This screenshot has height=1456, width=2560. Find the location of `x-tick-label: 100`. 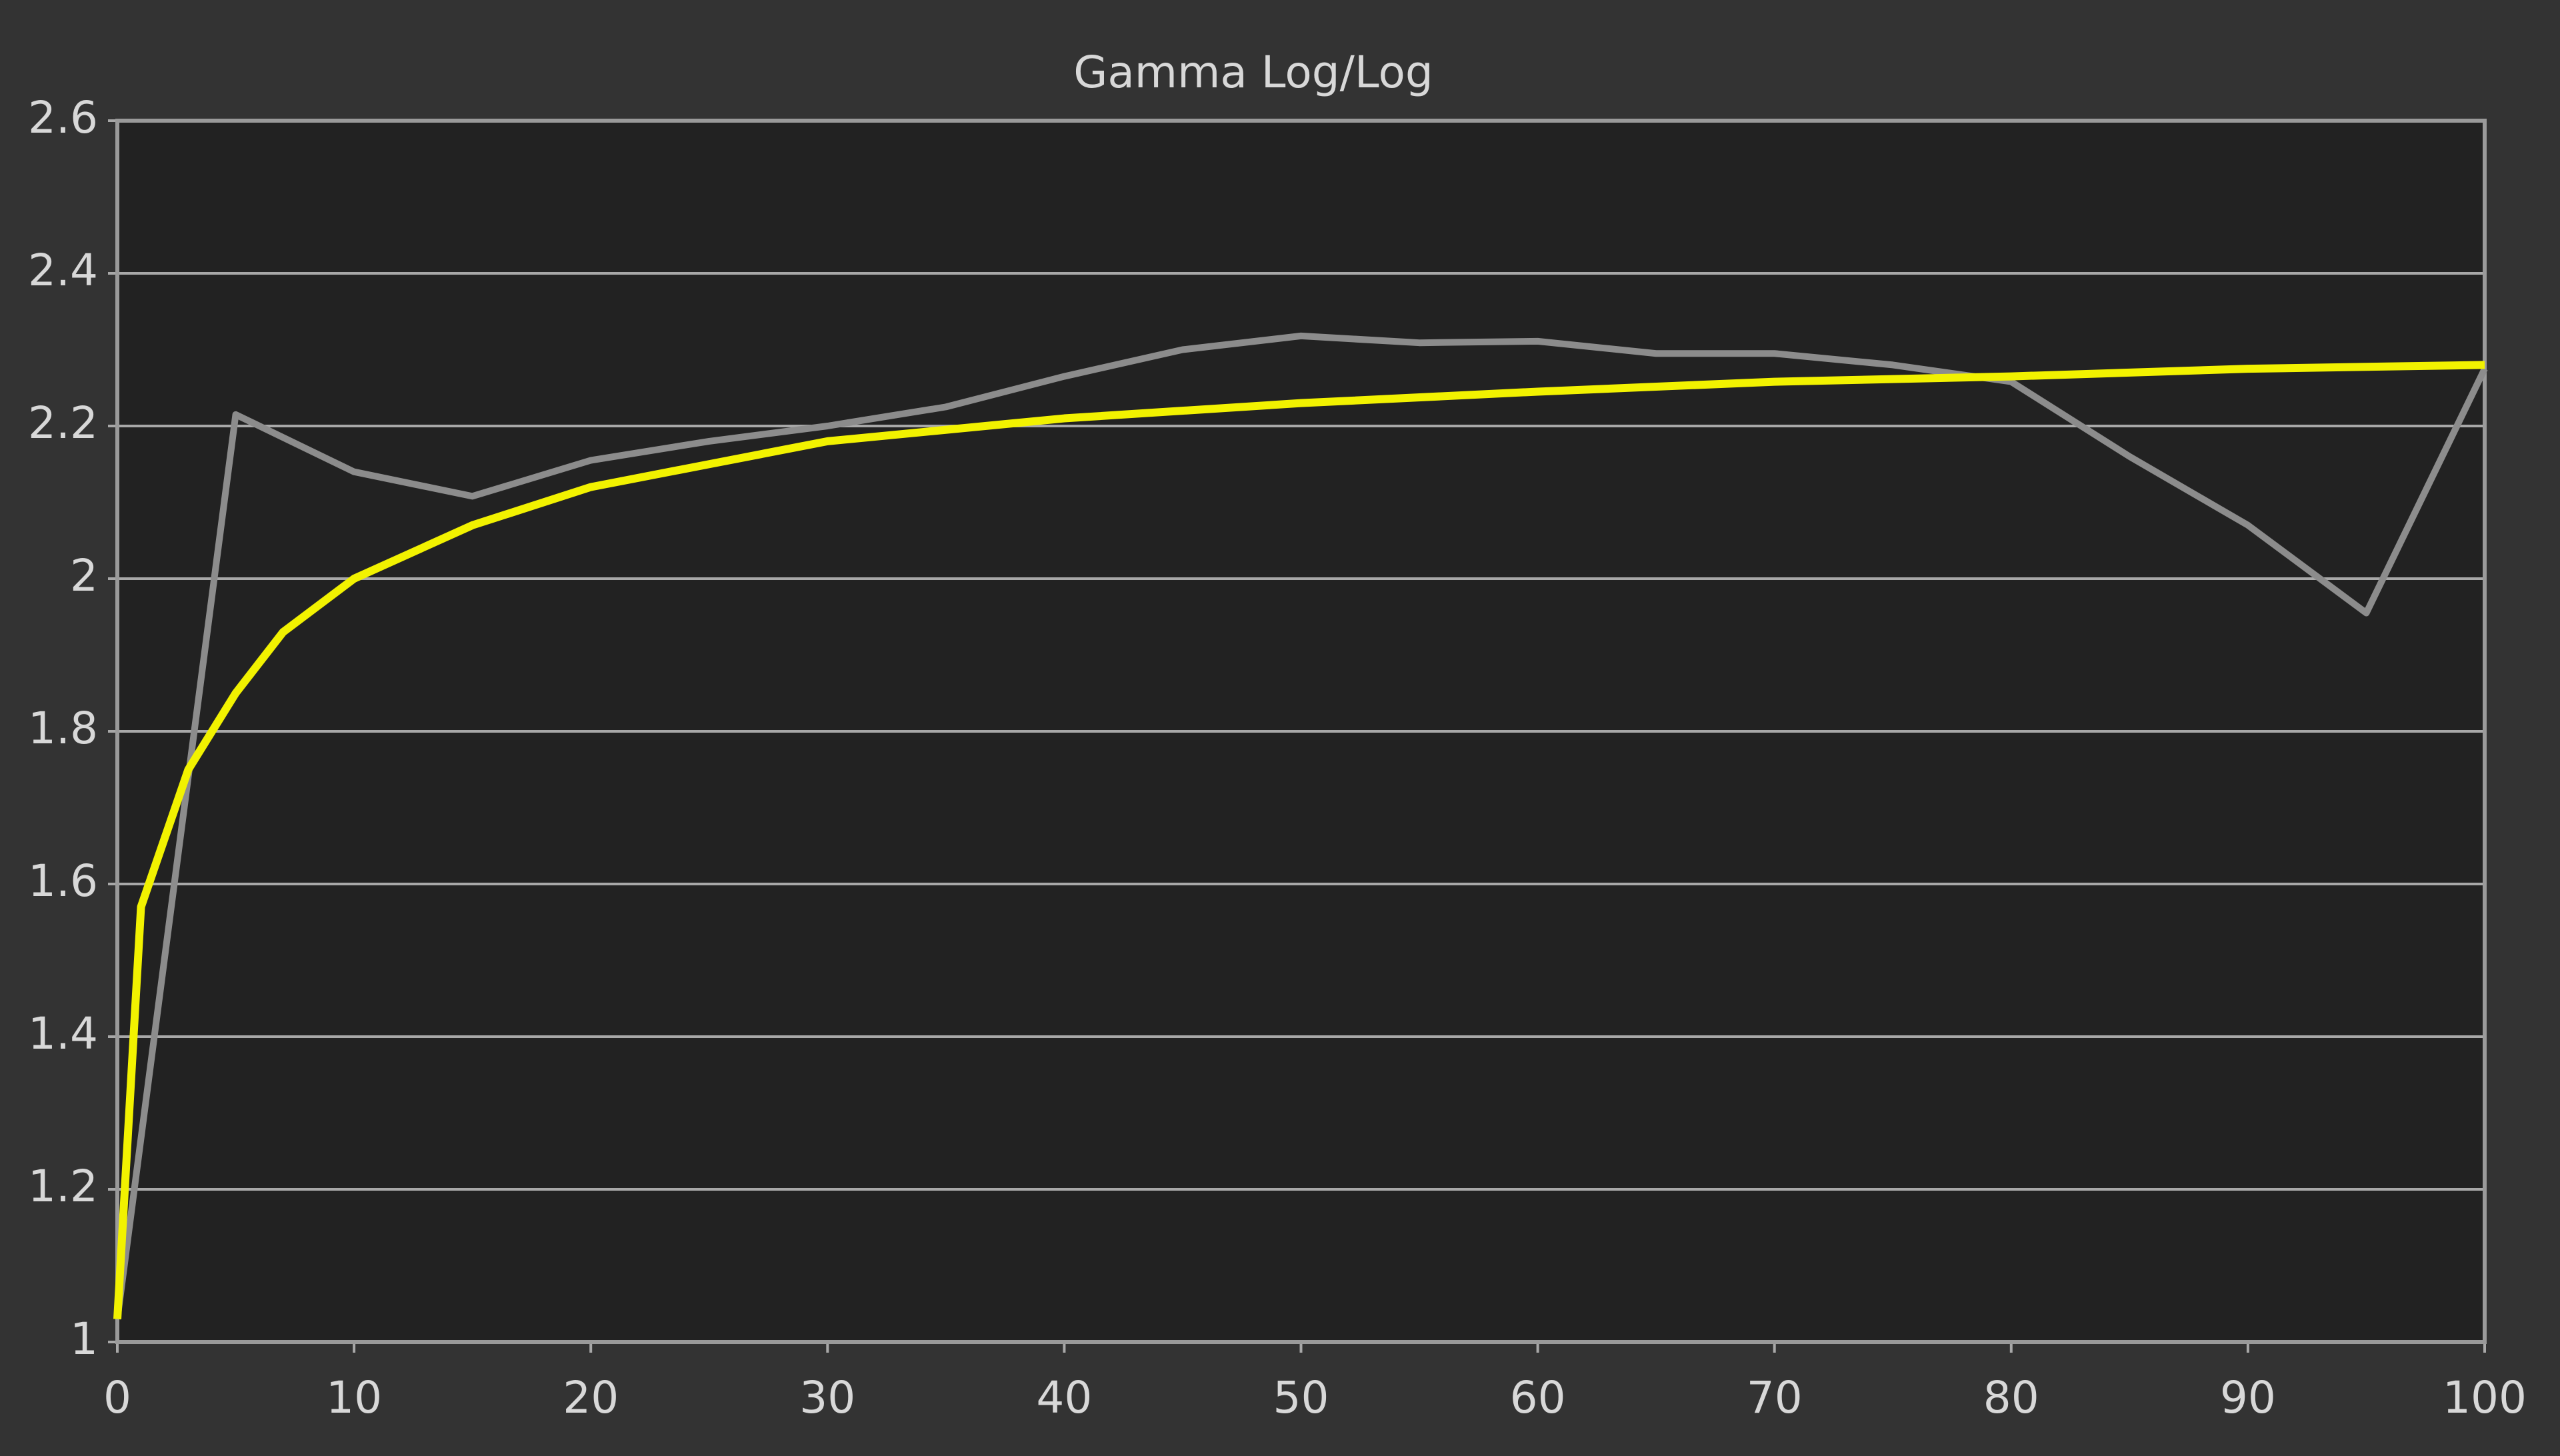

x-tick-label: 100 is located at coordinates (2485, 1397).